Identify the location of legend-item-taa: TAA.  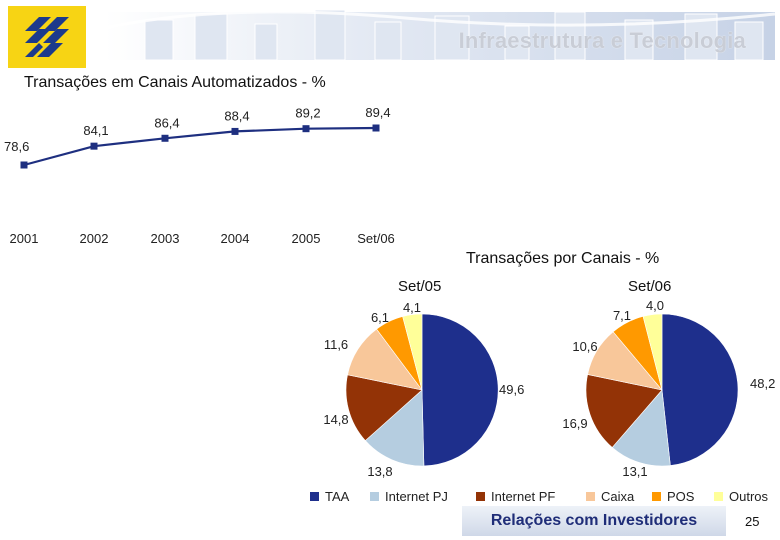
(329, 496).